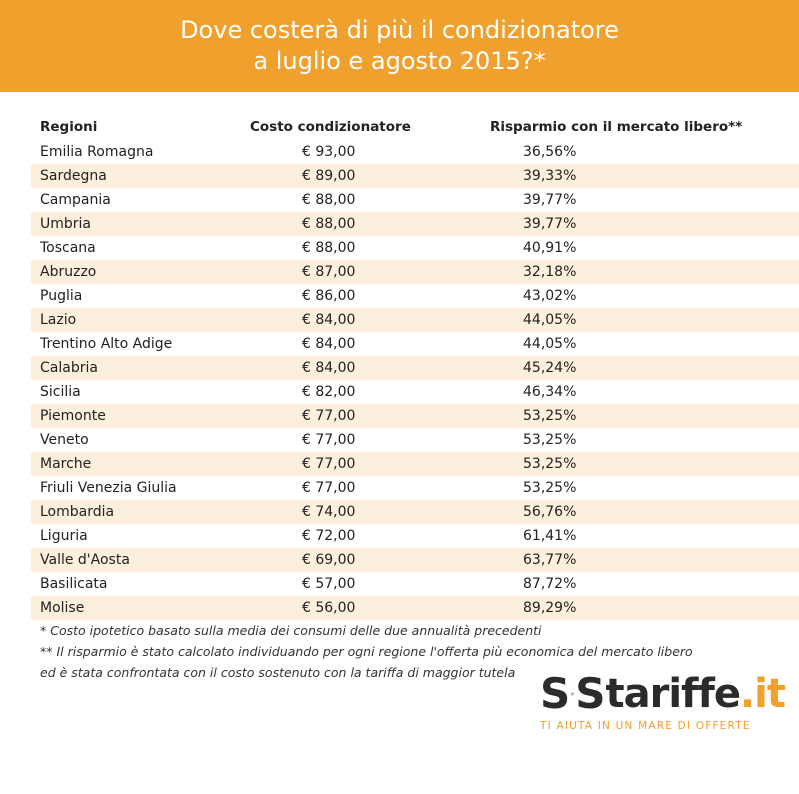 The height and width of the screenshot is (794, 799). What do you see at coordinates (415, 200) in the screenshot?
I see `table-row: Campania € 88,00 39,77%` at bounding box center [415, 200].